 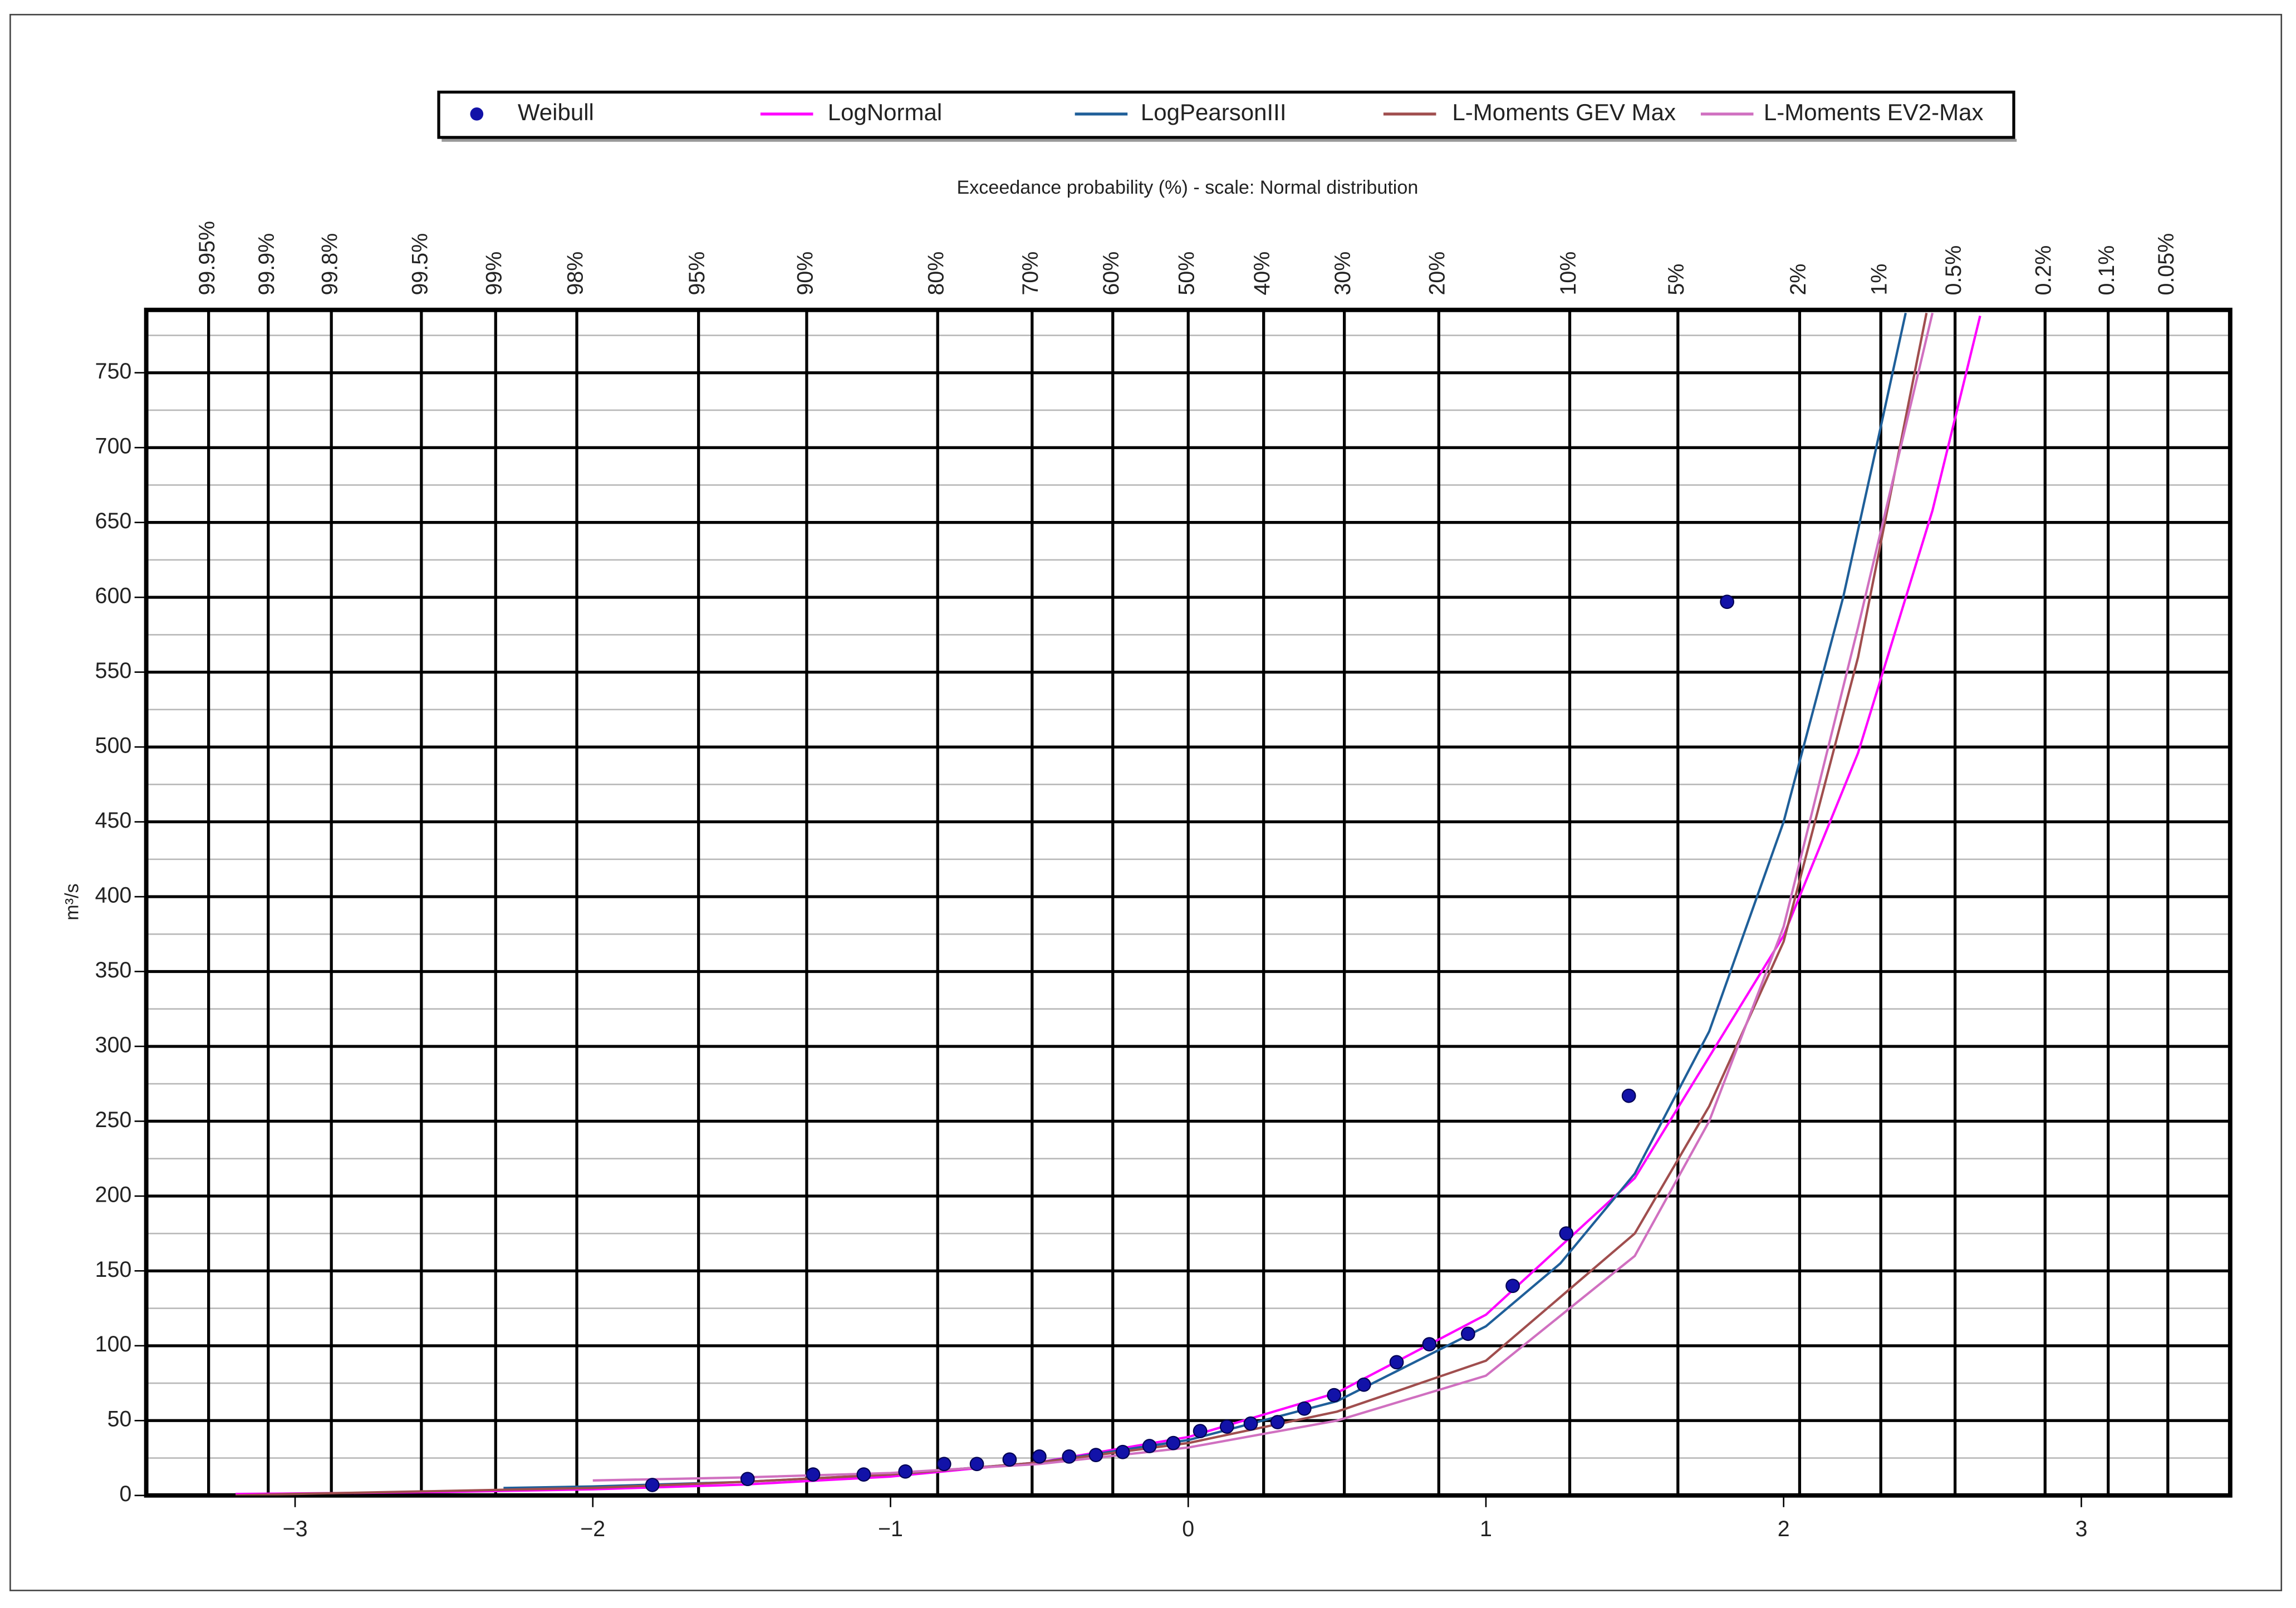 I want to click on y-tick-label: 100, so click(x=113, y=1344).